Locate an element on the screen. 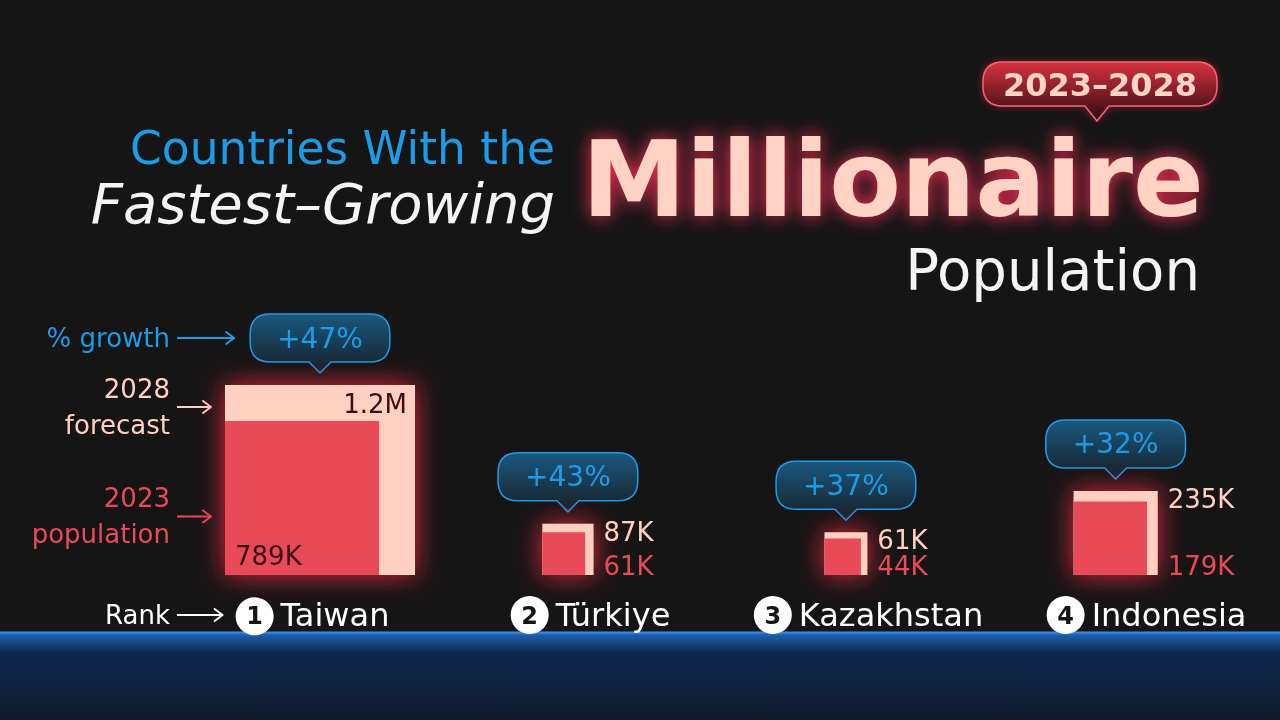 Image resolution: width=1280 pixels, height=720 pixels. data-label: 87K is located at coordinates (629, 531).